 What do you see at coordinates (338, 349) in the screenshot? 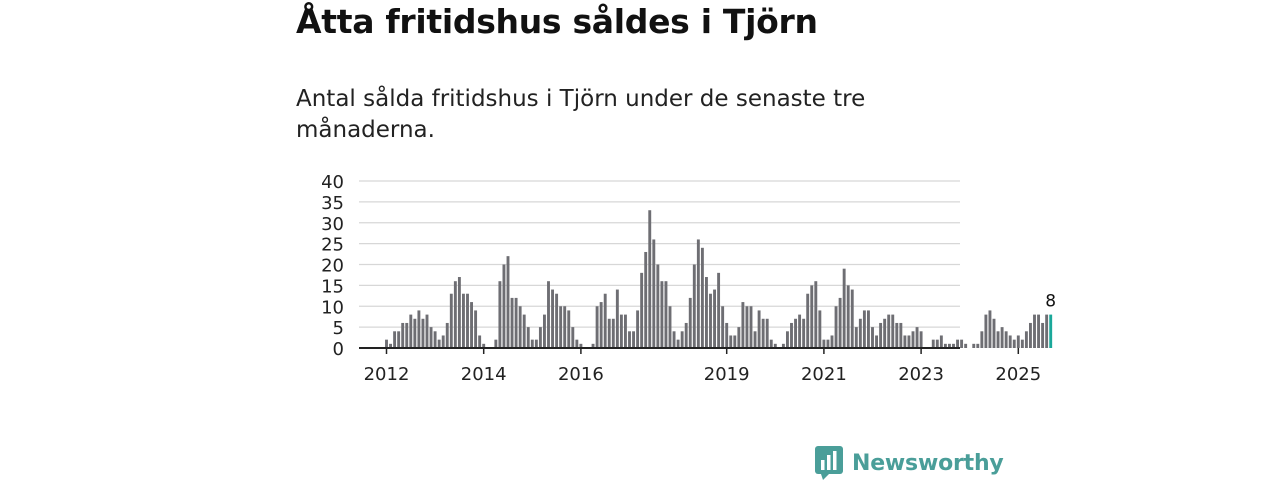
I see `y-tick-label: 0` at bounding box center [338, 349].